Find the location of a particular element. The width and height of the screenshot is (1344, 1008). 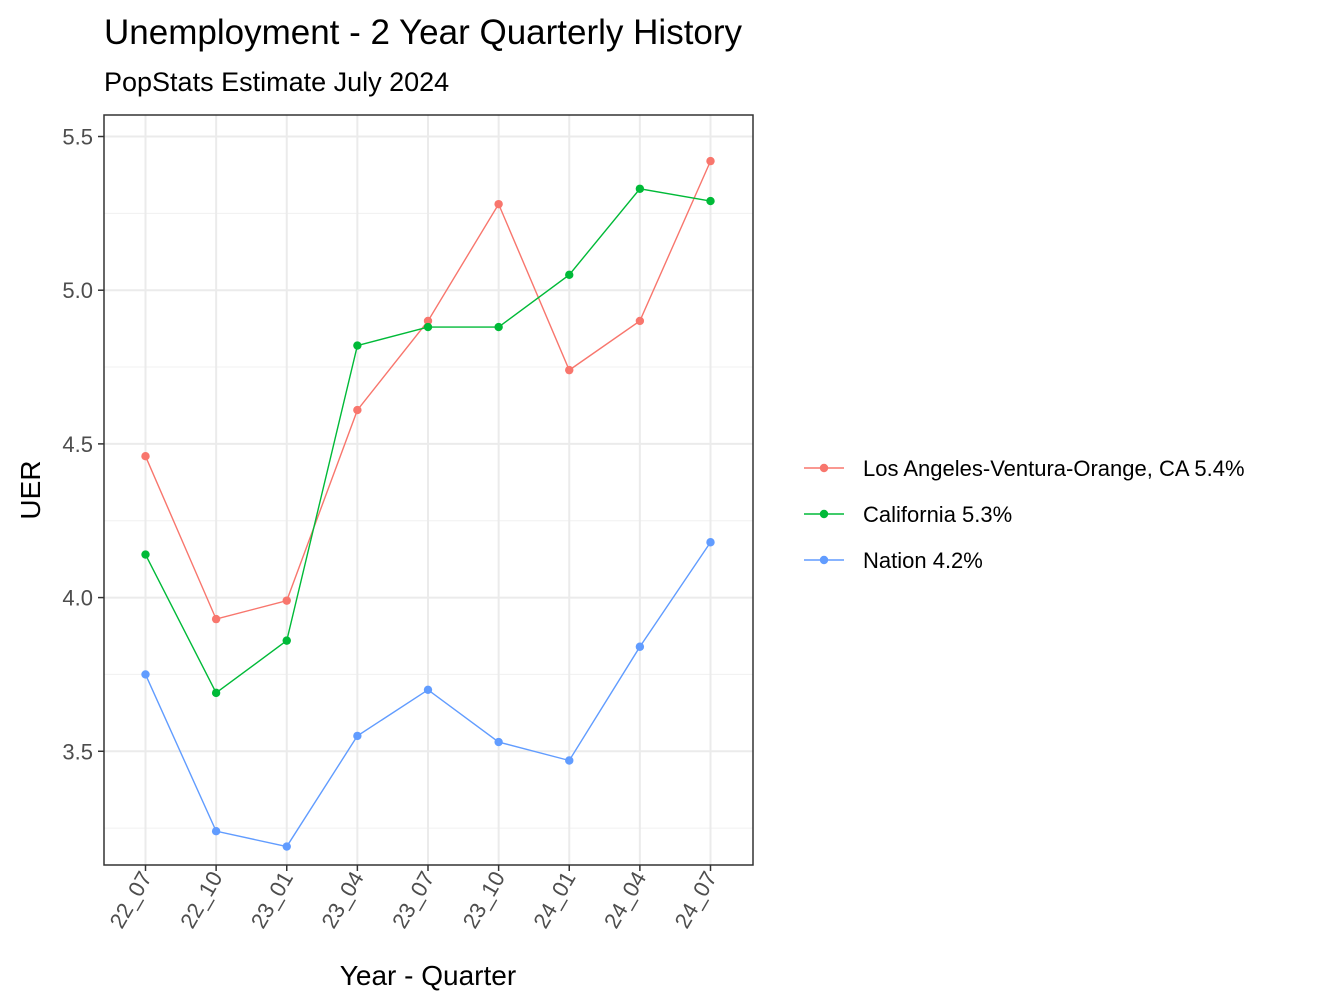

legend-label: Nation 4.2% is located at coordinates (923, 560).